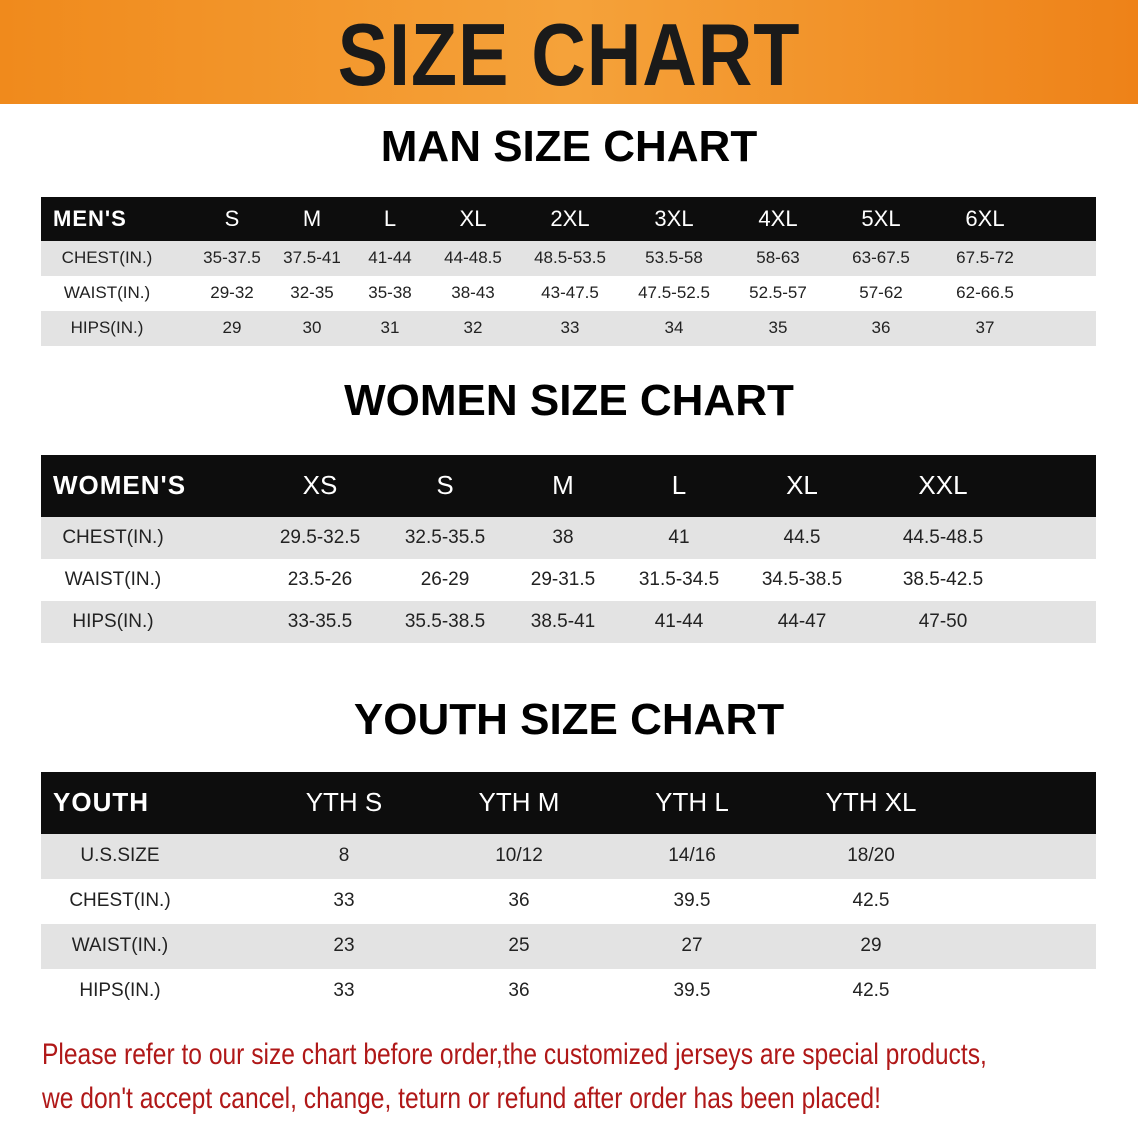 This screenshot has height=1132, width=1138. Describe the element at coordinates (568, 486) in the screenshot. I see `women-header-row: WOMEN'S XS S M L XL XXL` at that location.